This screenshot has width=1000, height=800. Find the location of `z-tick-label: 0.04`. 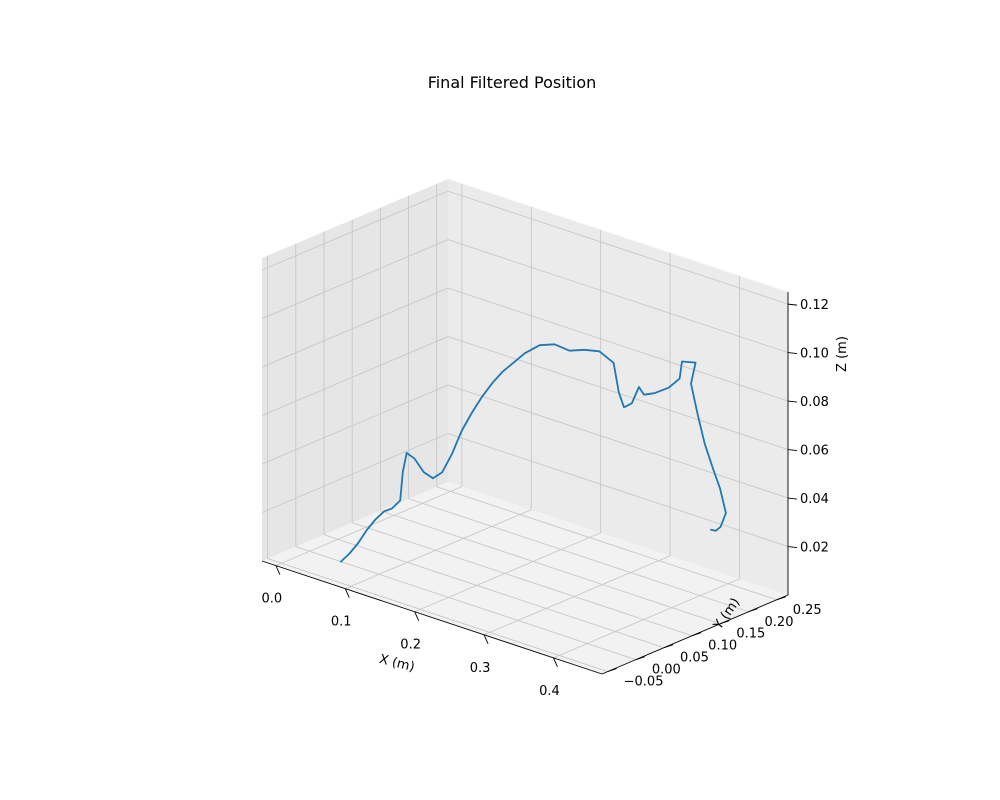

z-tick-label: 0.04 is located at coordinates (814, 499).